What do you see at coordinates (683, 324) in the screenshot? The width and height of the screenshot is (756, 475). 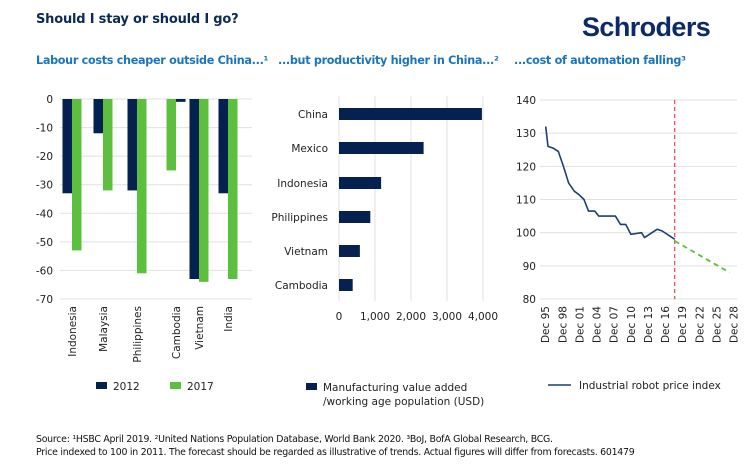 I see `chart3-x-tick-label: Dec 19` at bounding box center [683, 324].